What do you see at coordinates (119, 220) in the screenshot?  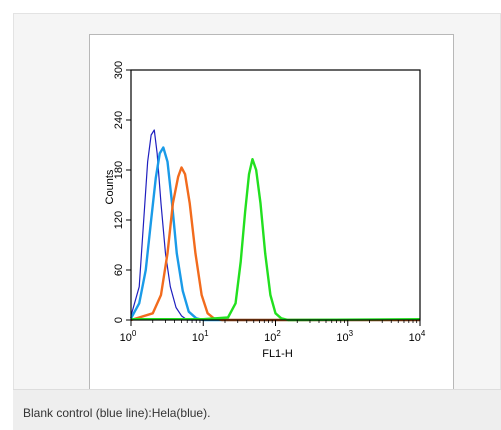 I see `y-tick-label: 120` at bounding box center [119, 220].